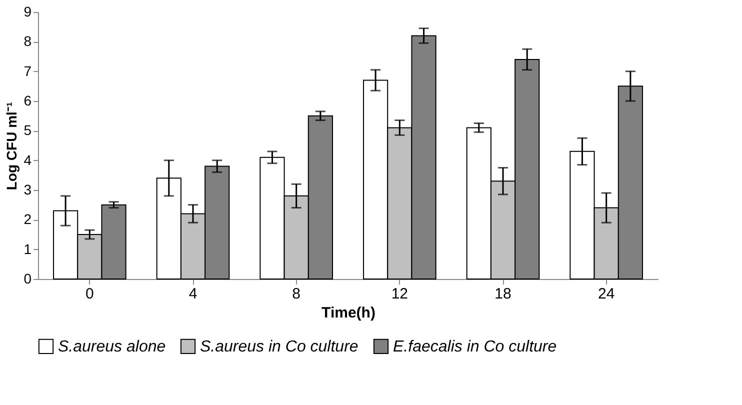 This screenshot has height=405, width=742. I want to click on y-tick-label: 9, so click(28, 12).